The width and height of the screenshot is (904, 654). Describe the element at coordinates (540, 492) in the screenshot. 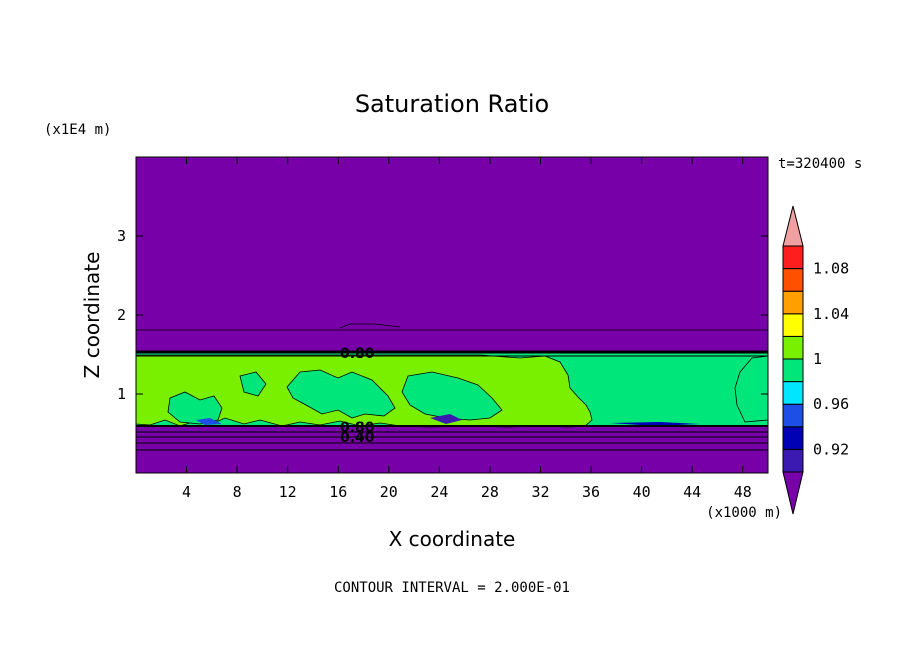

I see `x-tick-label-7: 32` at that location.